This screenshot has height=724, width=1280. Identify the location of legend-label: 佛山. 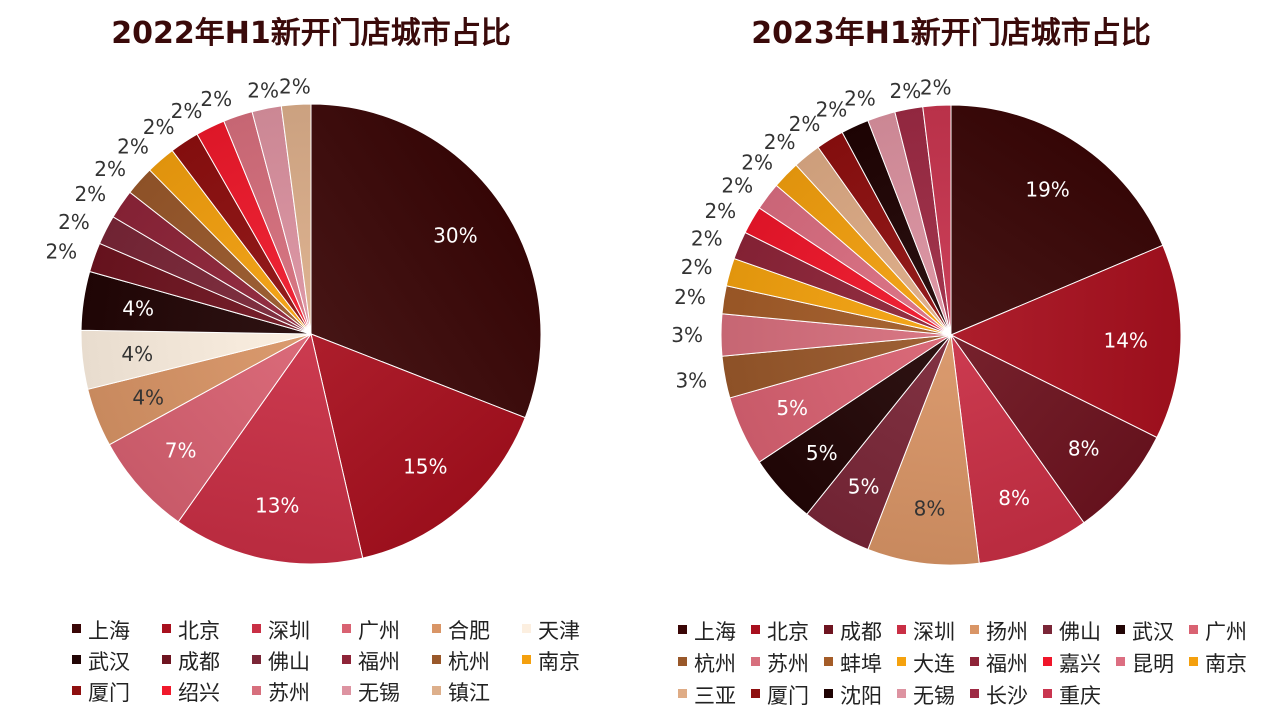
(289, 662).